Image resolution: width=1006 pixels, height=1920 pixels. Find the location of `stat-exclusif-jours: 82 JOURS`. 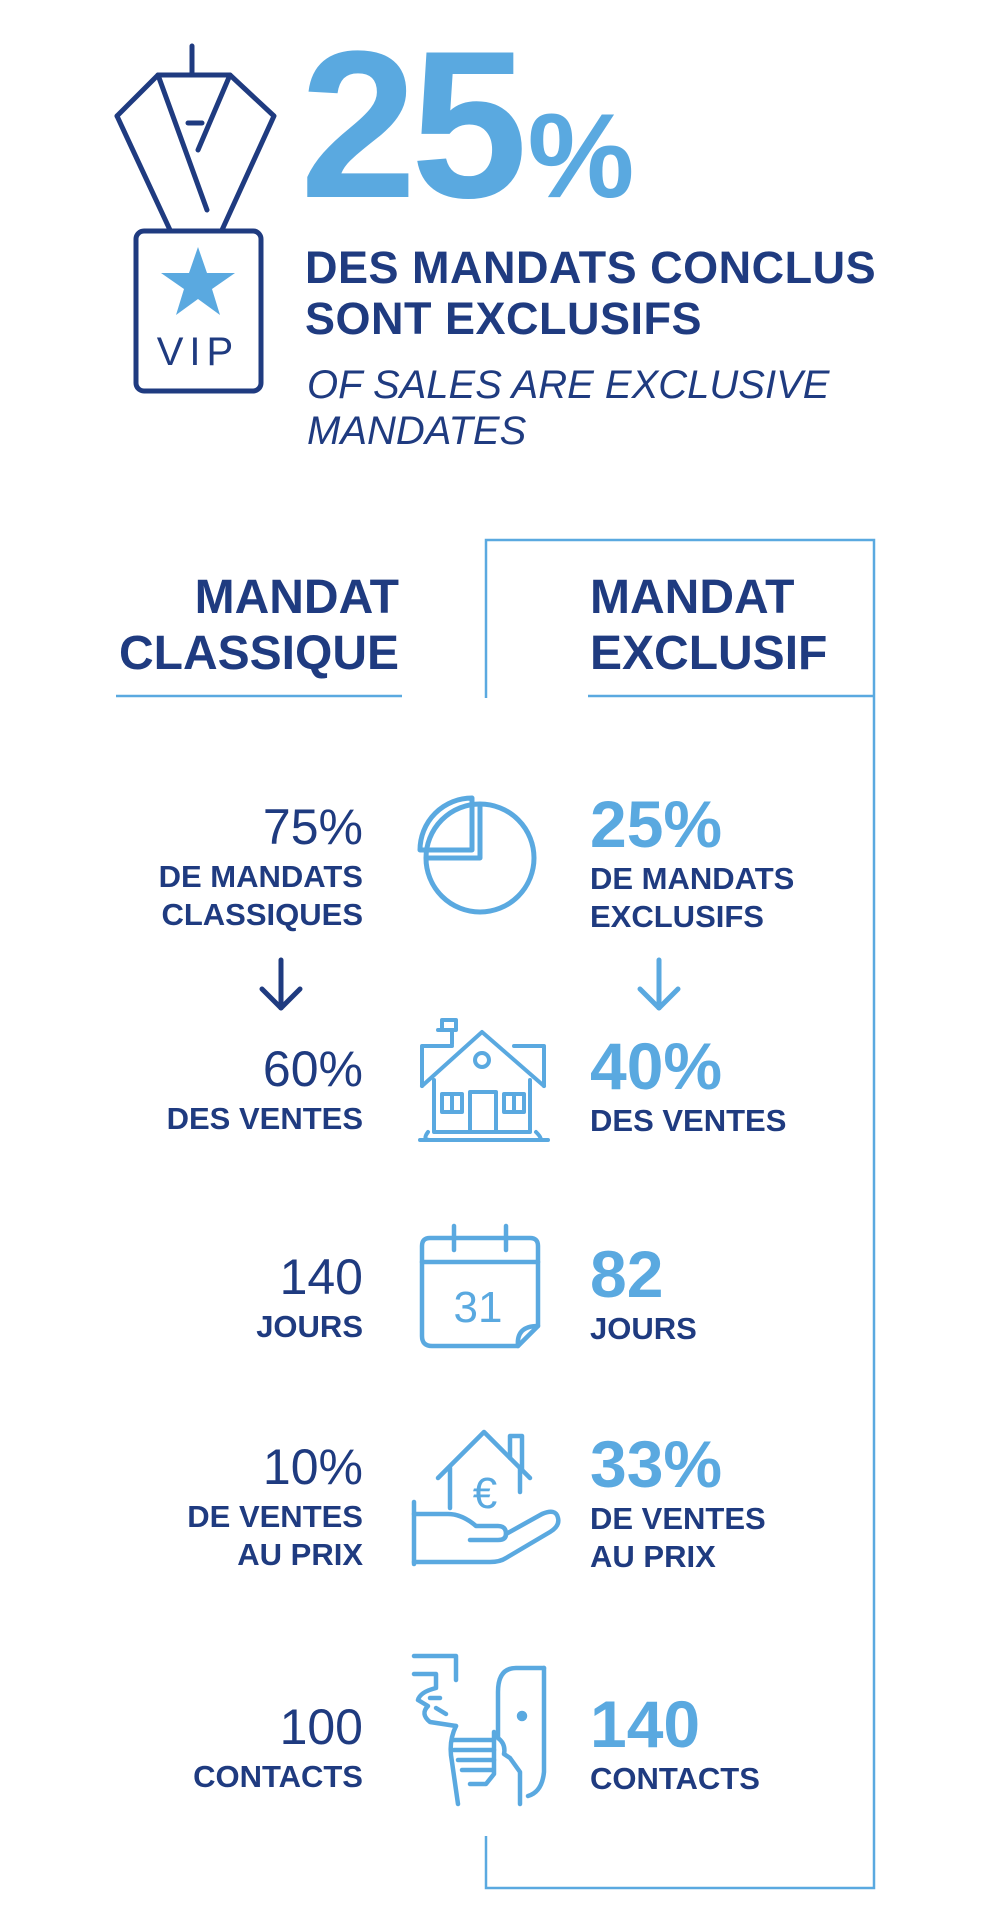

stat-exclusif-jours: 82 JOURS is located at coordinates (643, 1292).